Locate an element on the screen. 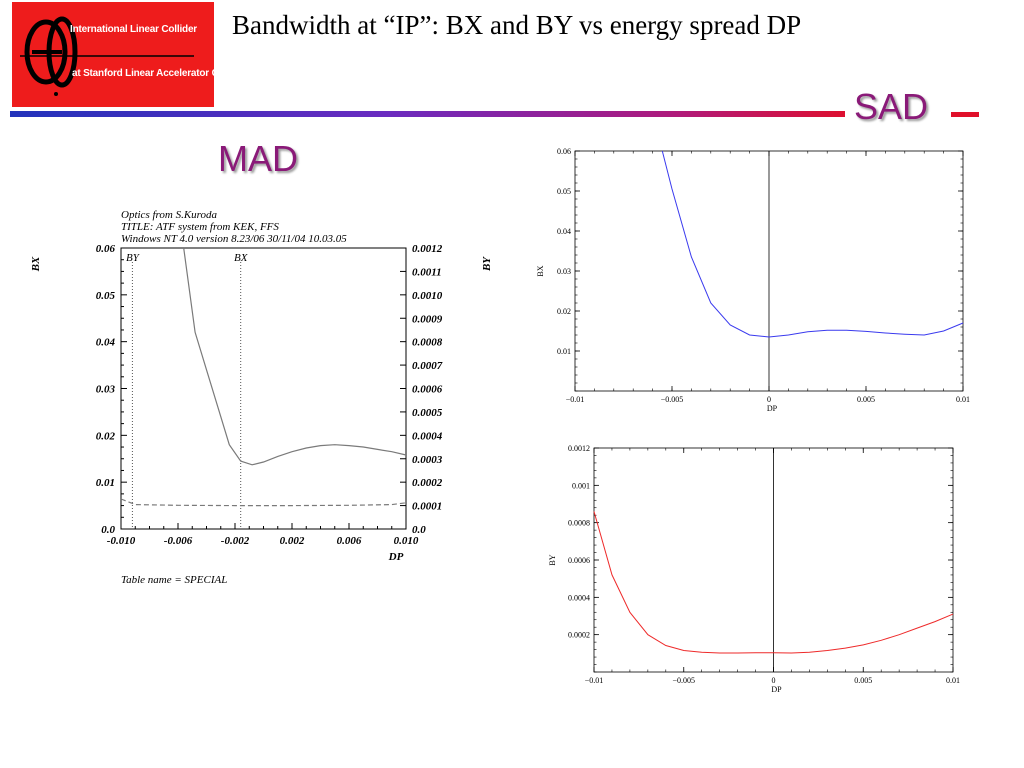  sad-bx-x-axis-label: DP is located at coordinates (772, 408).